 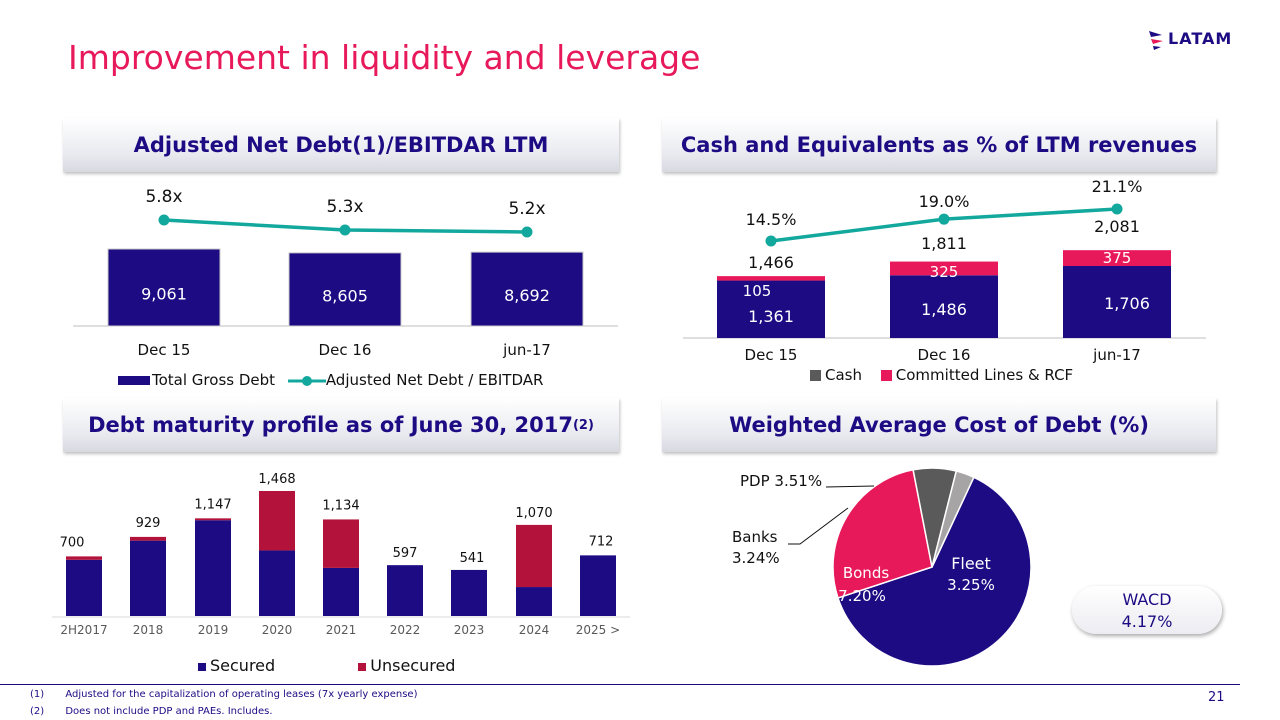 I want to click on cash-percent-label: 19.0%, so click(x=944, y=201).